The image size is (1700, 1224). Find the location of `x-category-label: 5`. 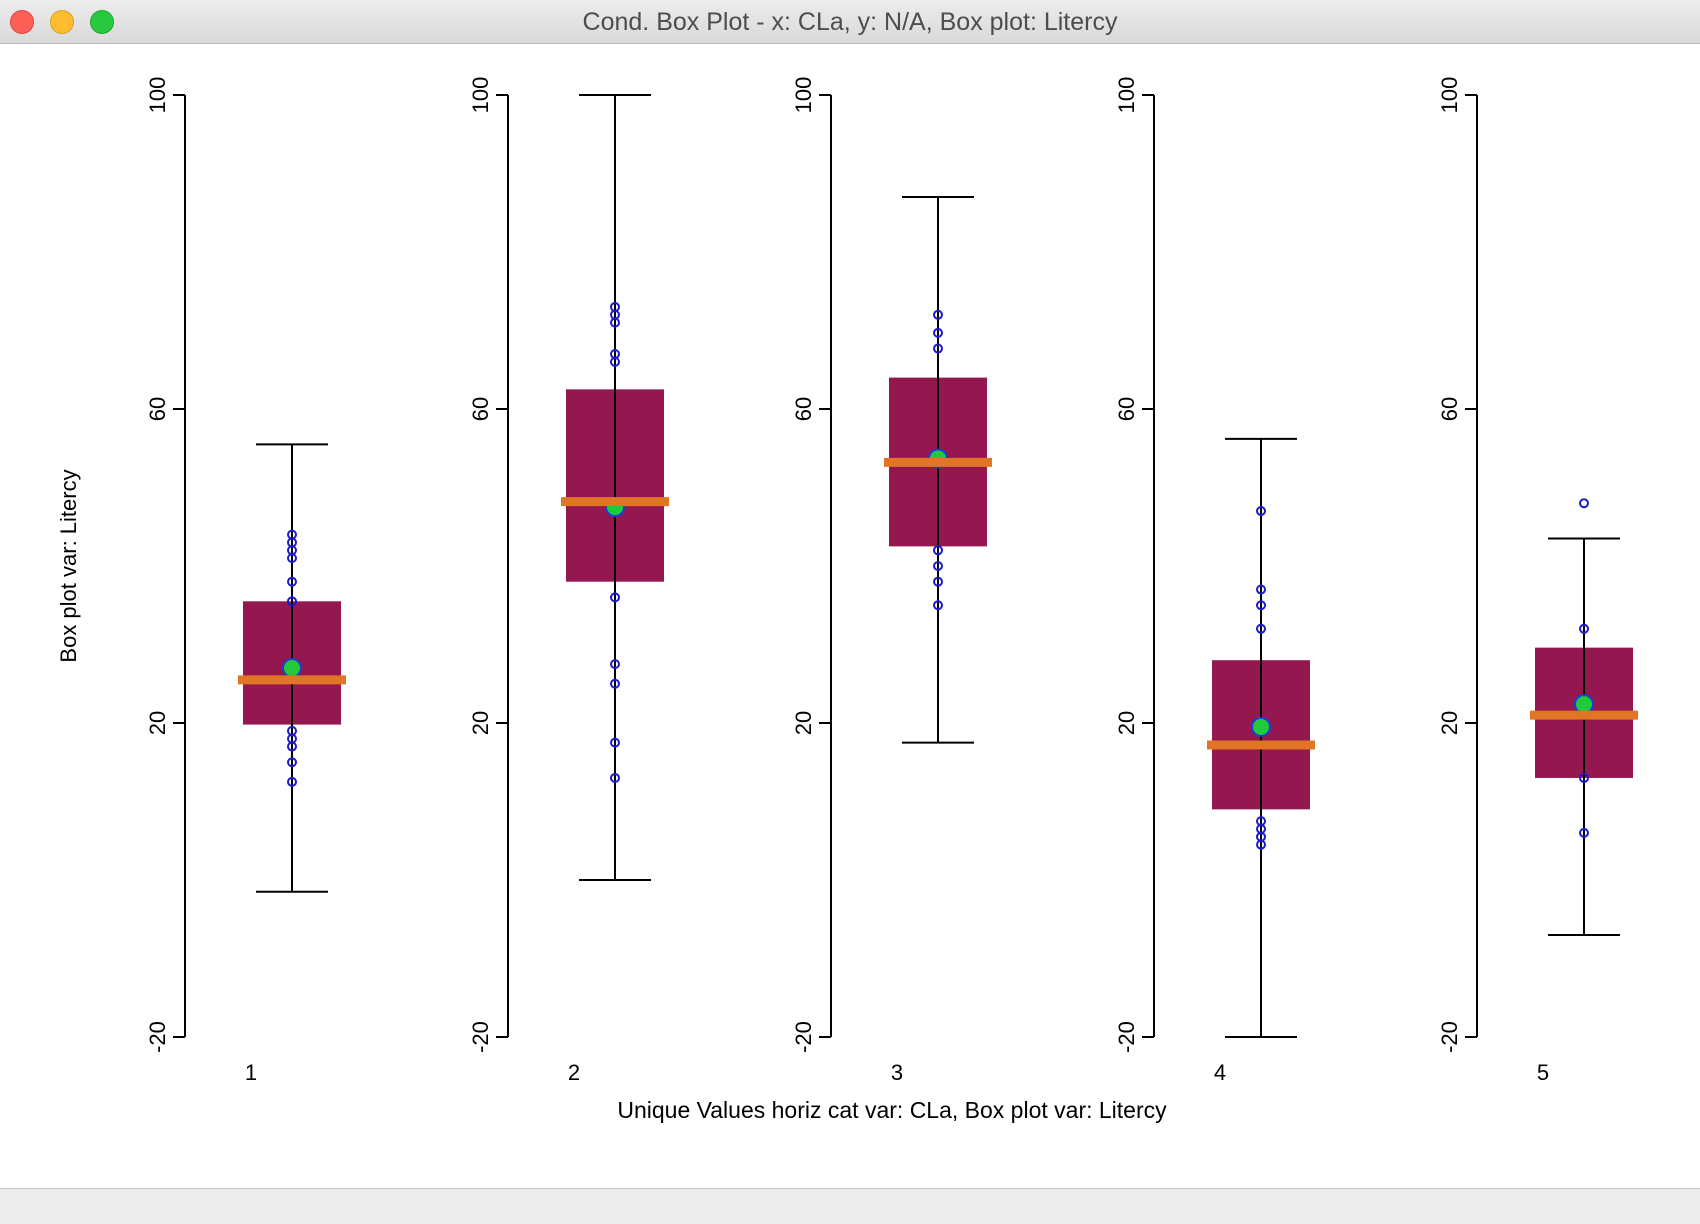

x-category-label: 5 is located at coordinates (1543, 1072).